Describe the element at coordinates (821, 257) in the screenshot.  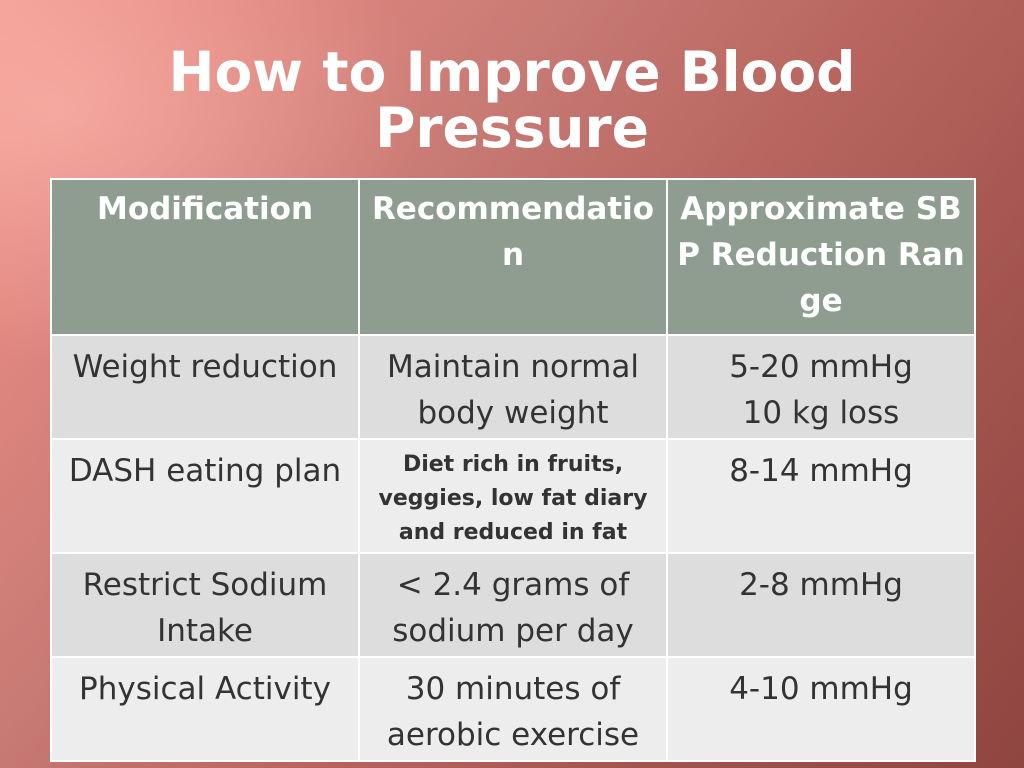
I see `header-sbp-reduction: Approximate SBP Reduction Range` at that location.